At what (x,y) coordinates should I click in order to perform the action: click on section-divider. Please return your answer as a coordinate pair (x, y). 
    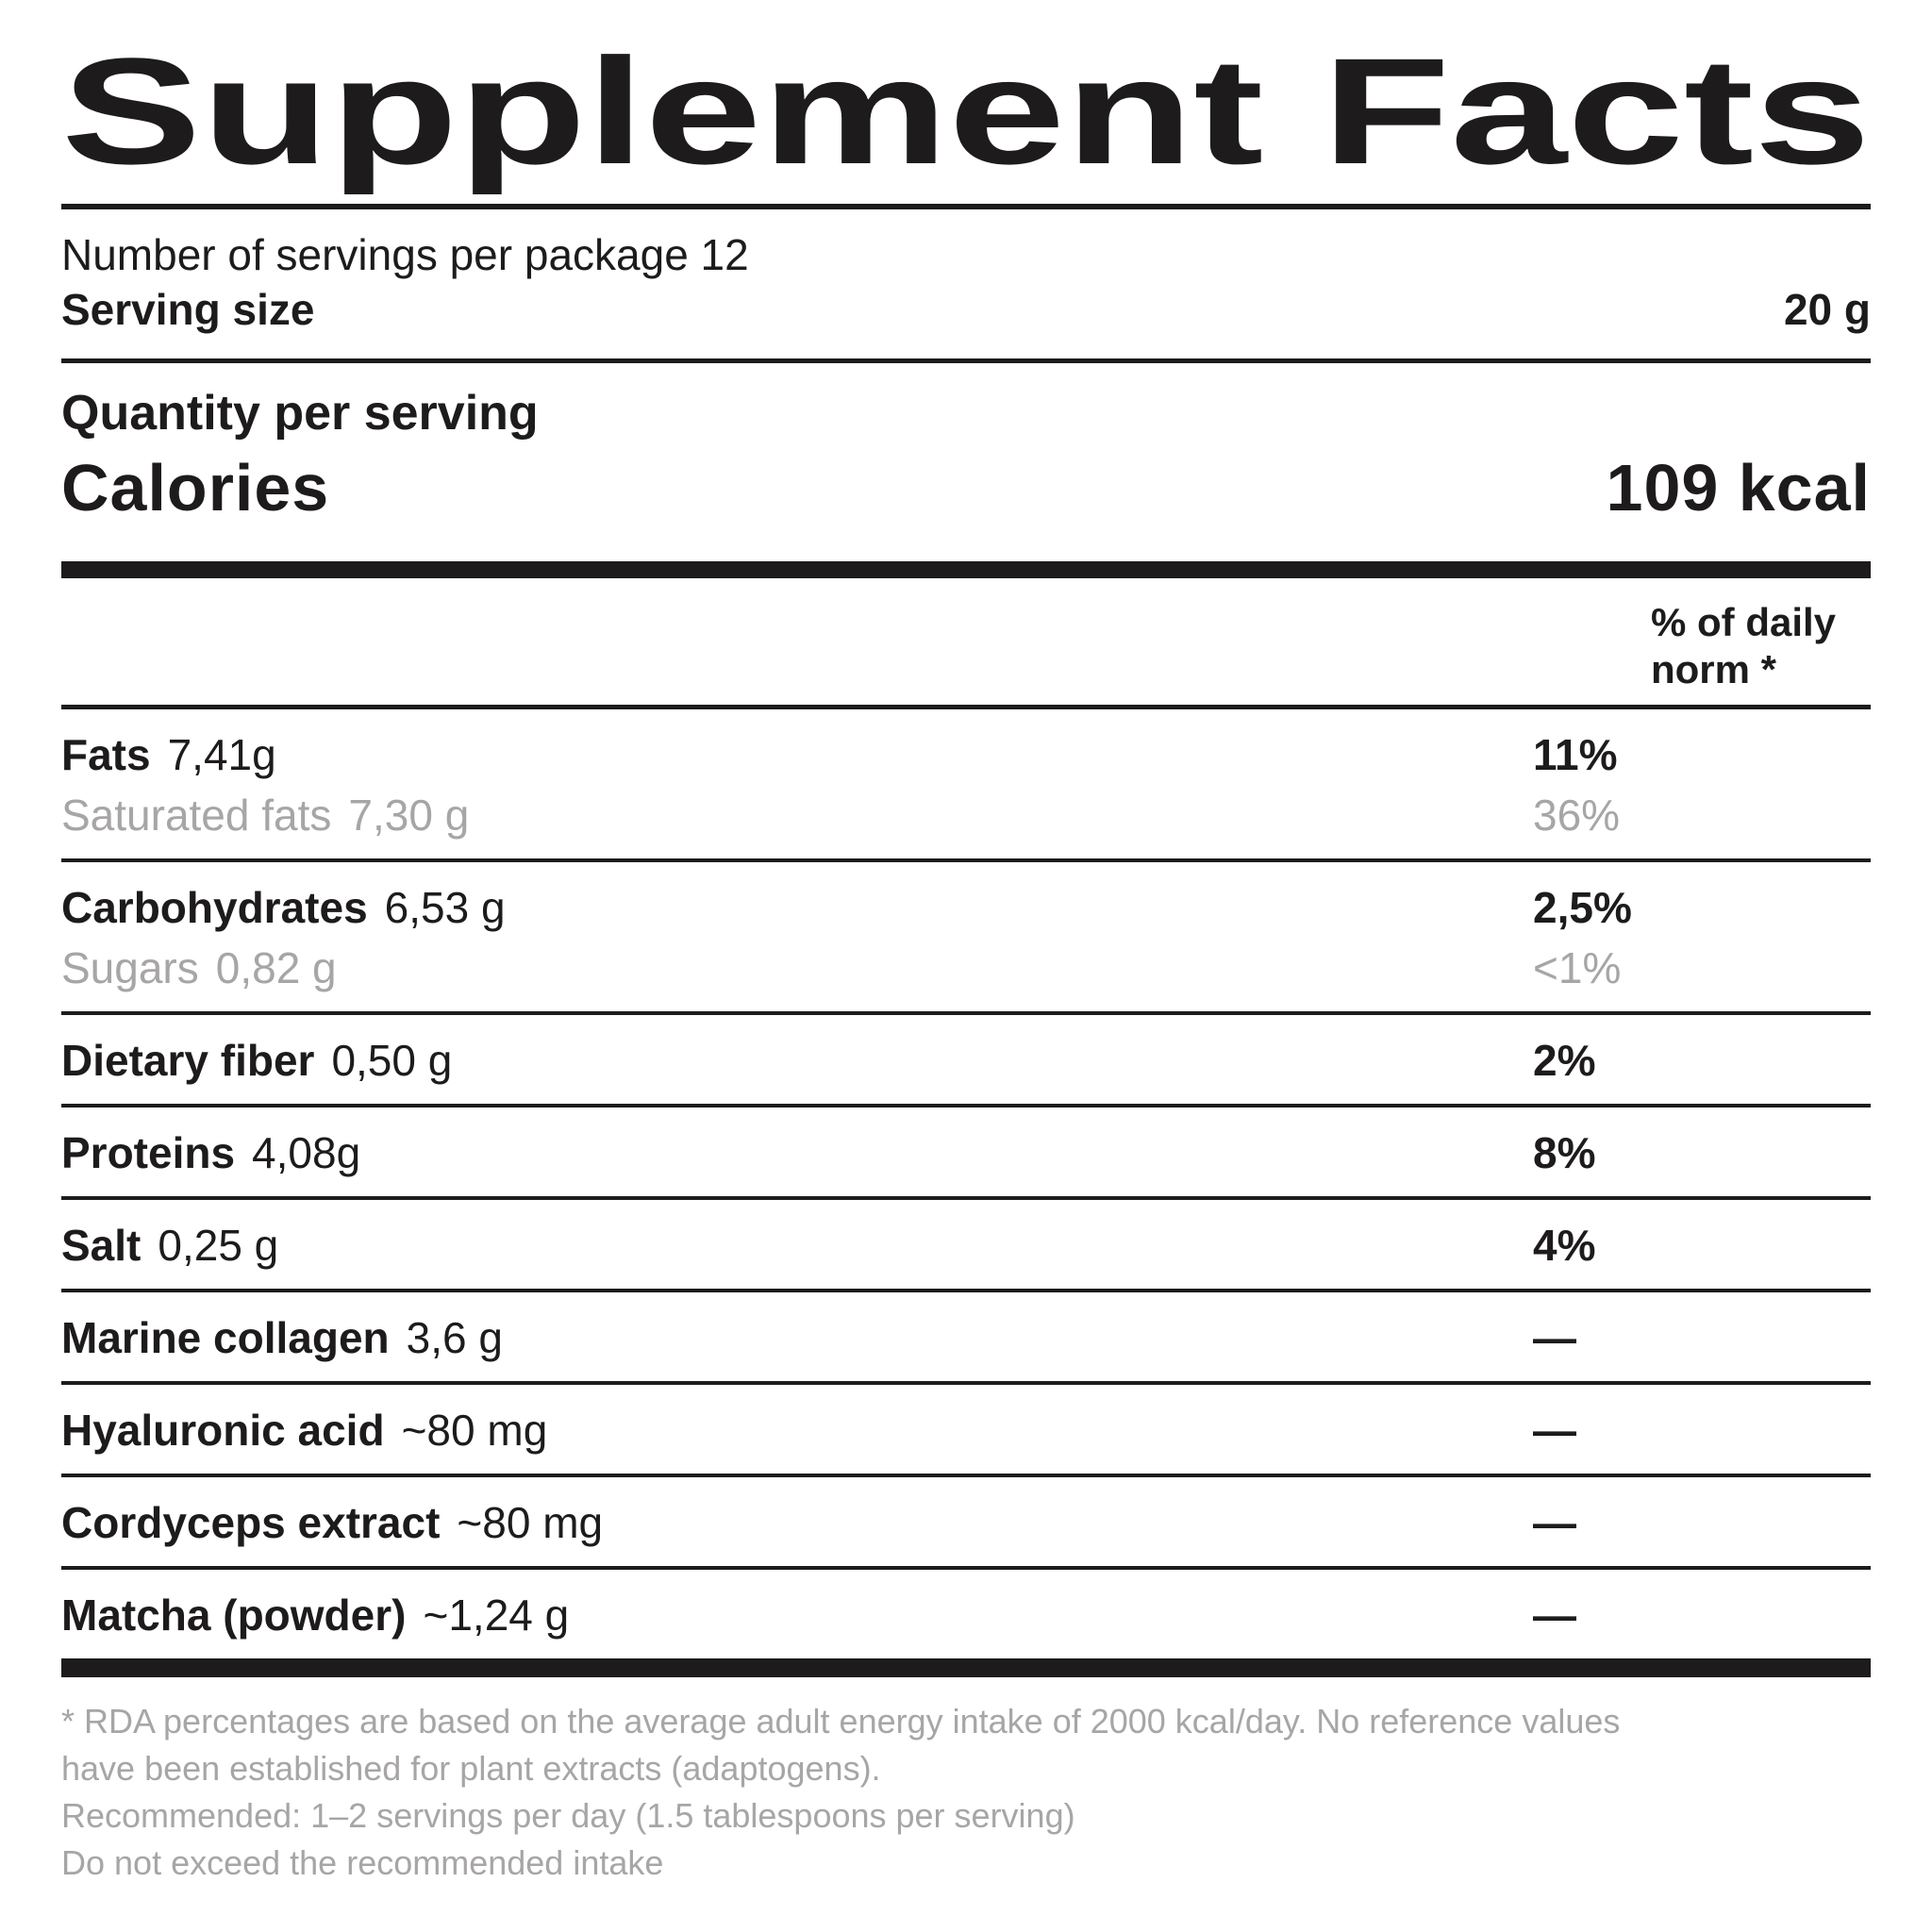
    Looking at the image, I should click on (966, 361).